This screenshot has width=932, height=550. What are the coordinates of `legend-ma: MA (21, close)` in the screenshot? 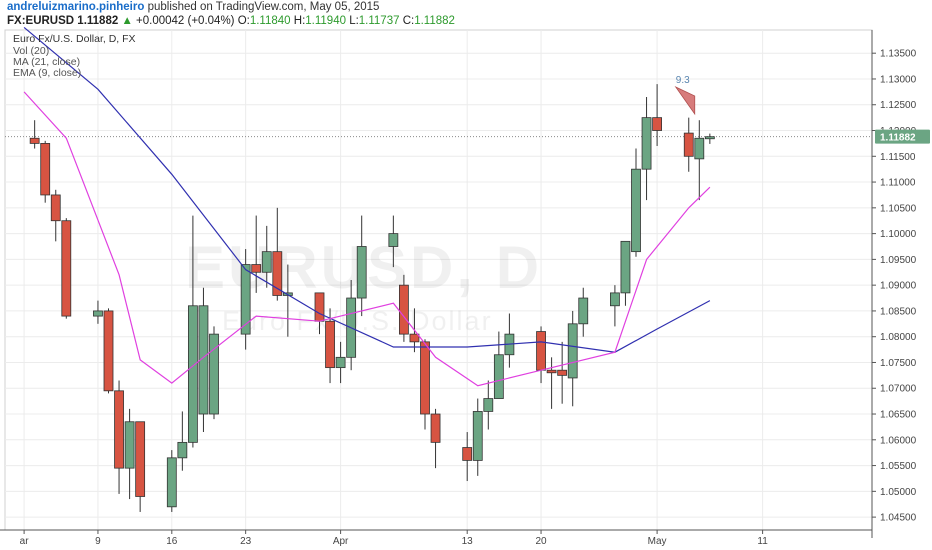 It's located at (46, 62).